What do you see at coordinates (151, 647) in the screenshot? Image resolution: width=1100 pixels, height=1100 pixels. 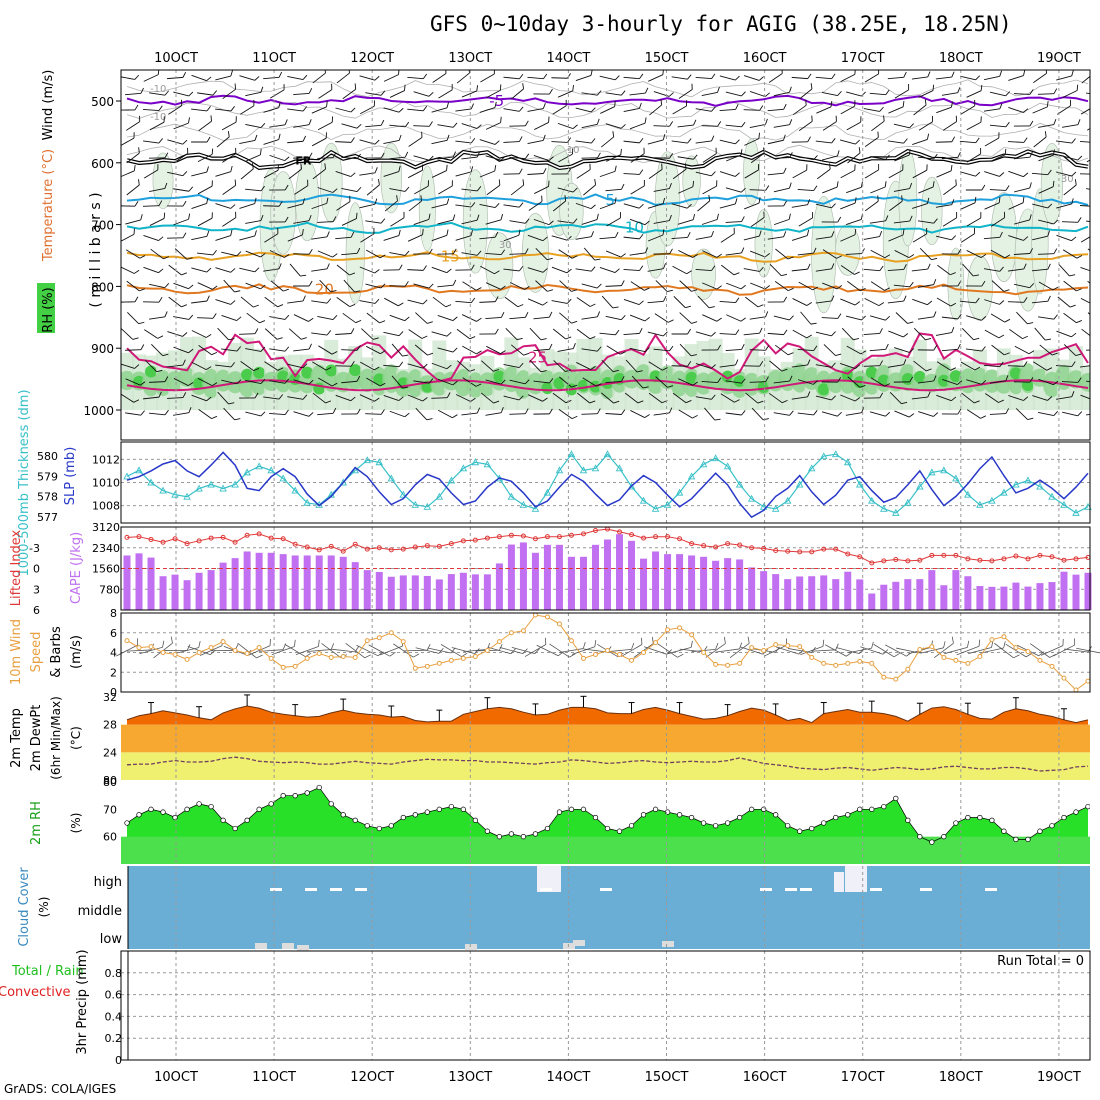 I see `wind10m-point` at bounding box center [151, 647].